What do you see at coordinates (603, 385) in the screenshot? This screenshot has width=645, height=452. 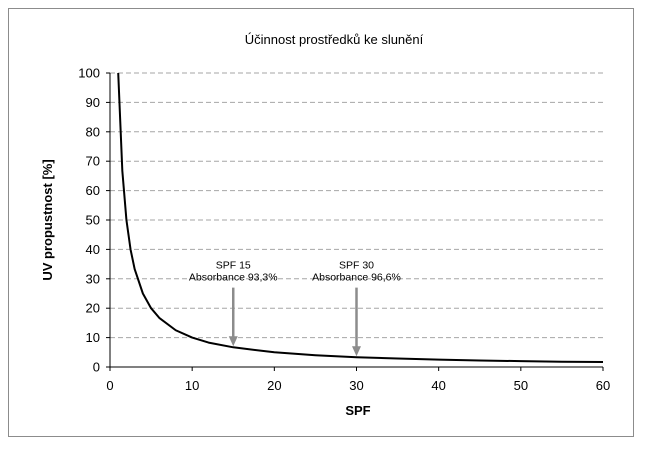 I see `x-tick-label-60: 60` at bounding box center [603, 385].